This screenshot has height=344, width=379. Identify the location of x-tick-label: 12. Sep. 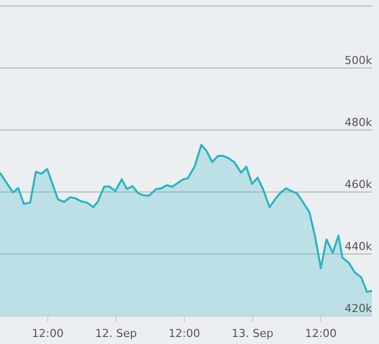
(116, 333).